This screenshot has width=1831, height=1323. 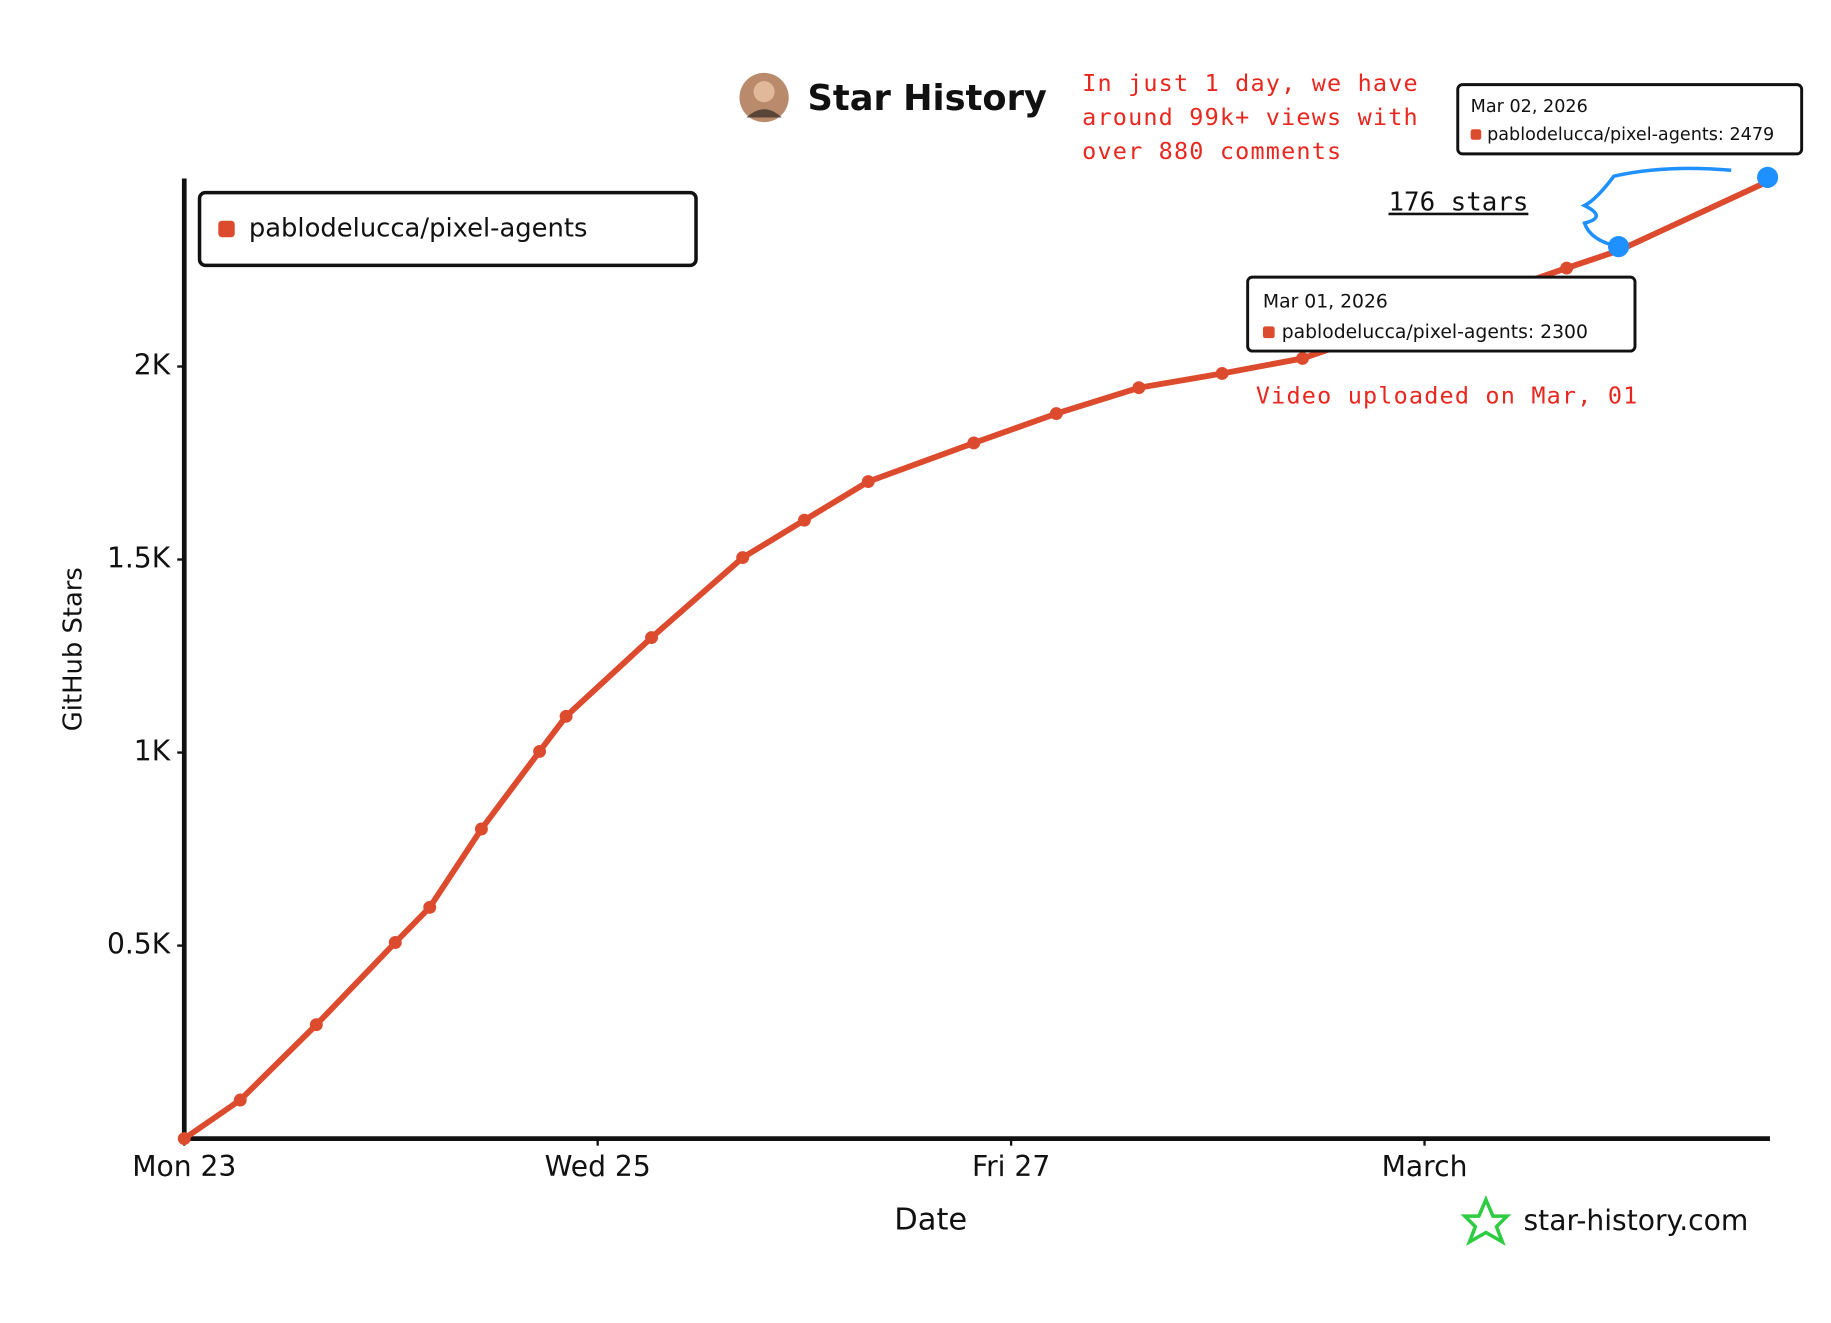 What do you see at coordinates (139, 944) in the screenshot?
I see `y-tick-label: 0.5K` at bounding box center [139, 944].